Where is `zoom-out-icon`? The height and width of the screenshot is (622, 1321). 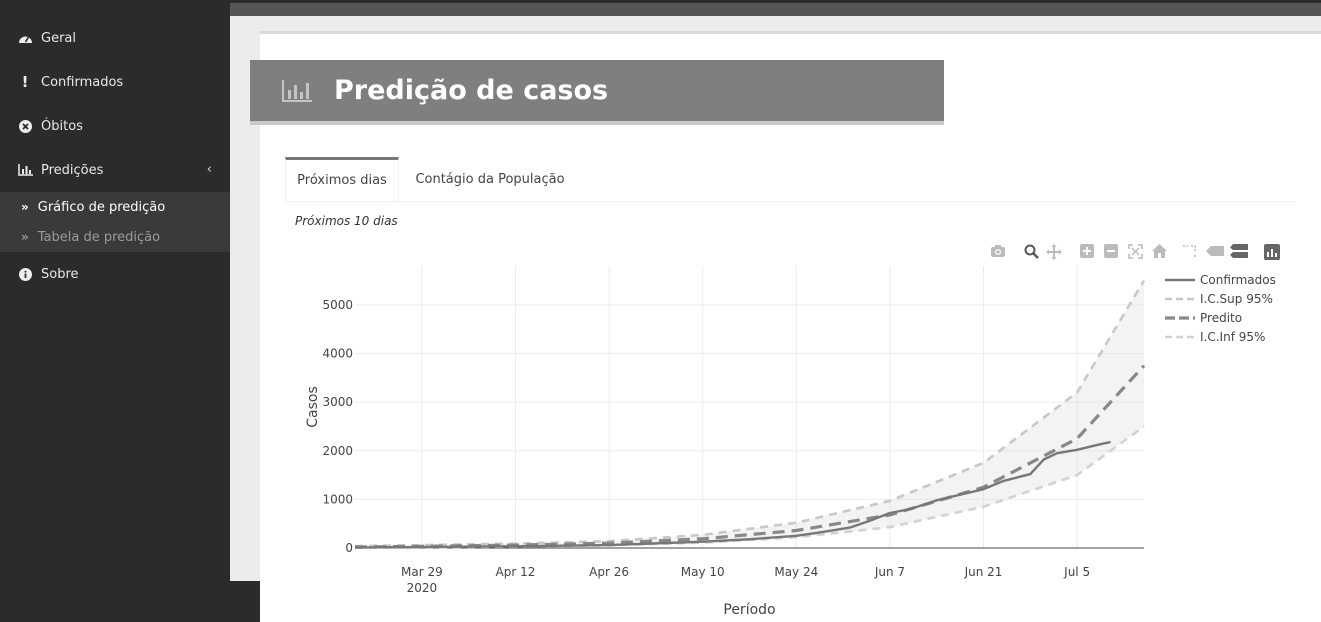 zoom-out-icon is located at coordinates (1111, 253).